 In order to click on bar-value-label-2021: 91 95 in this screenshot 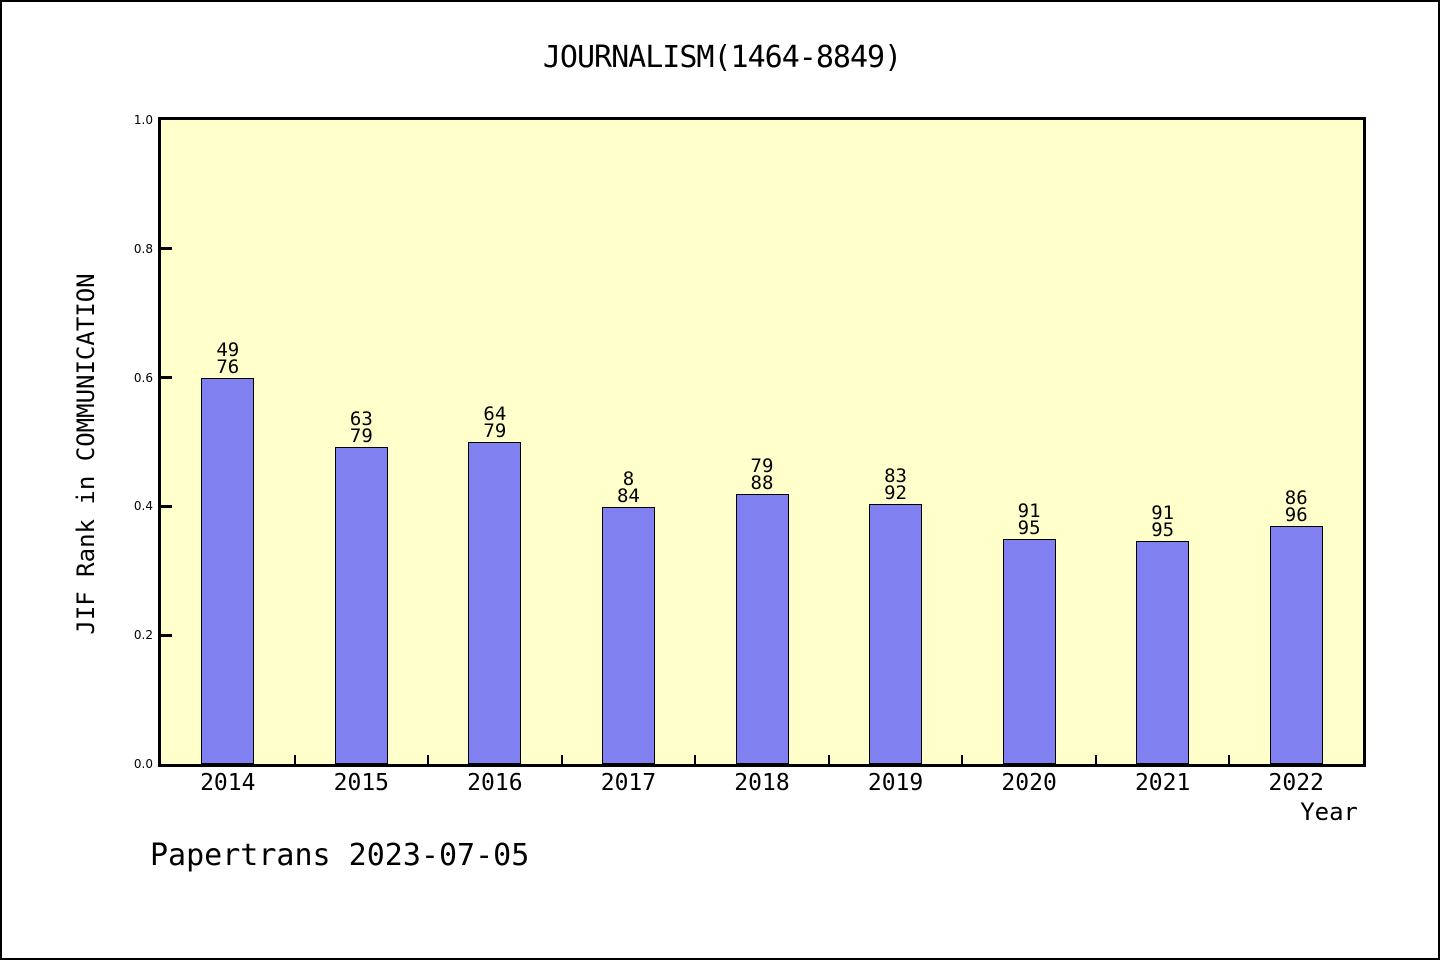, I will do `click(1163, 521)`.